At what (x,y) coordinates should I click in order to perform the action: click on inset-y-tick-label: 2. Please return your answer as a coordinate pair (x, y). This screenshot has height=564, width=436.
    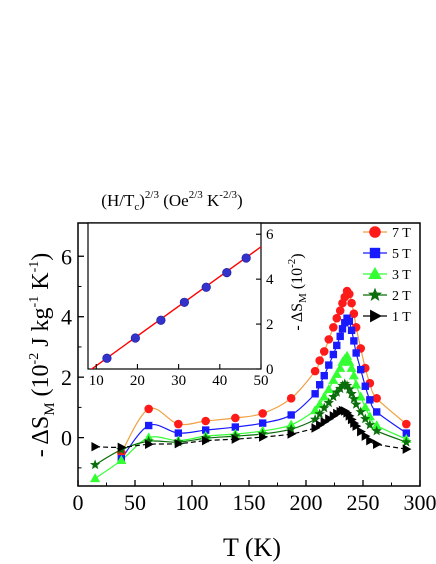
    Looking at the image, I should click on (270, 325).